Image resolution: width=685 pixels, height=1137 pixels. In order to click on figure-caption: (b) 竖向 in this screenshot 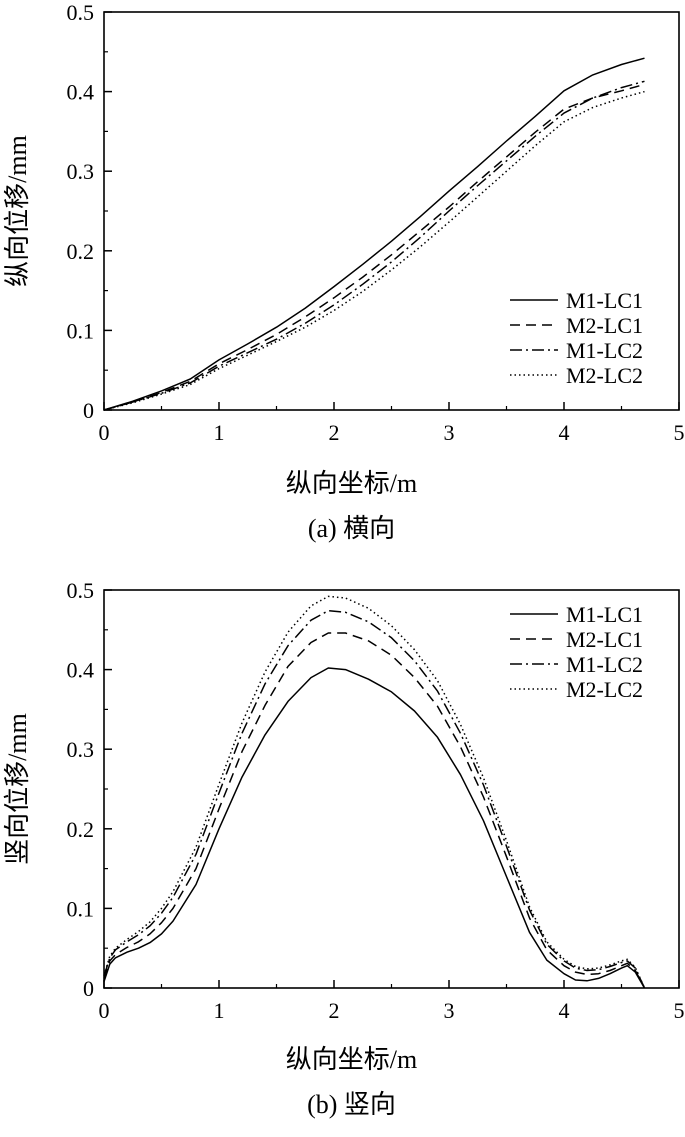, I will do `click(351, 1104)`.